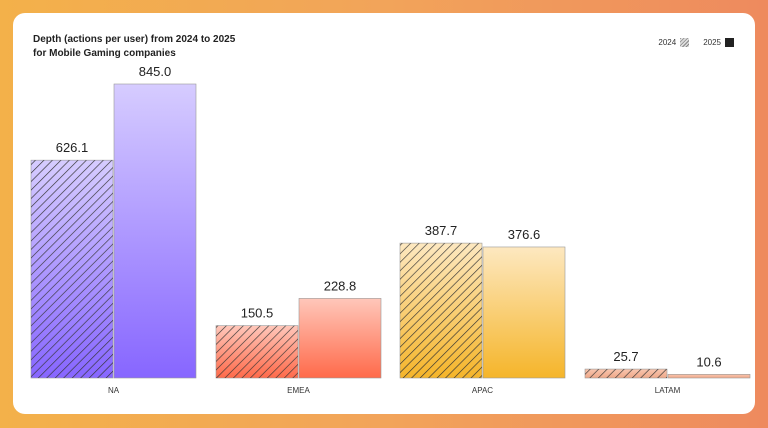 The image size is (768, 428). Describe the element at coordinates (696, 42) in the screenshot. I see `legend: 2024 2025` at that location.